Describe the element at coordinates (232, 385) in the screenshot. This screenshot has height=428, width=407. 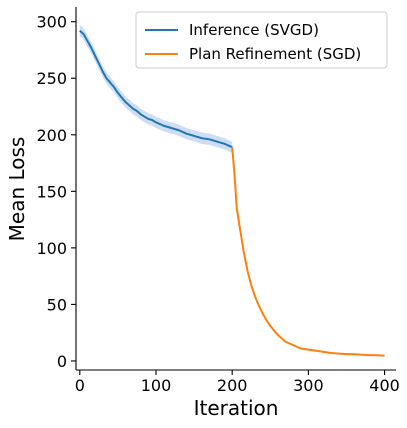
I see `x-tick-label: 200` at that location.